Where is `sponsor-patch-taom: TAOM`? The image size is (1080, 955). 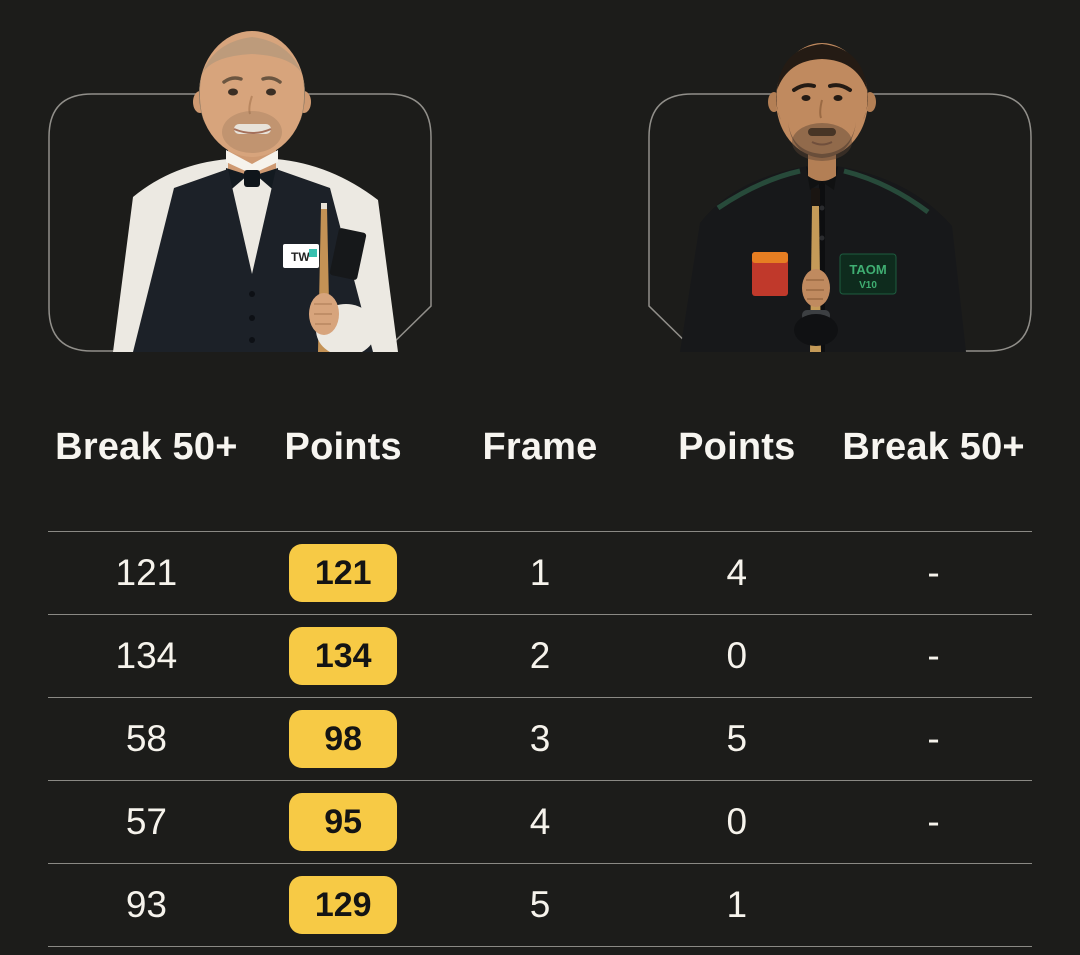
sponsor-patch-taom: TAOM is located at coordinates (867, 269).